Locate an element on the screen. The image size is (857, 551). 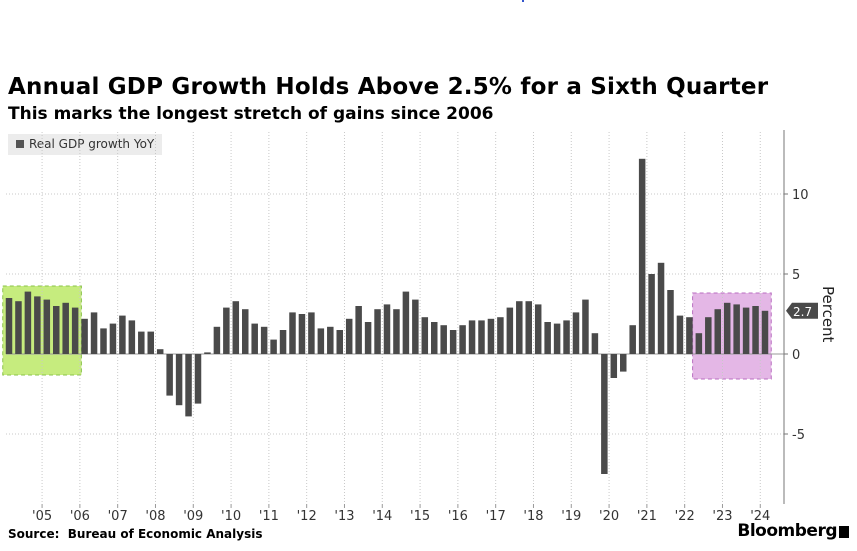
x-tick-label: '15 is located at coordinates (420, 516).